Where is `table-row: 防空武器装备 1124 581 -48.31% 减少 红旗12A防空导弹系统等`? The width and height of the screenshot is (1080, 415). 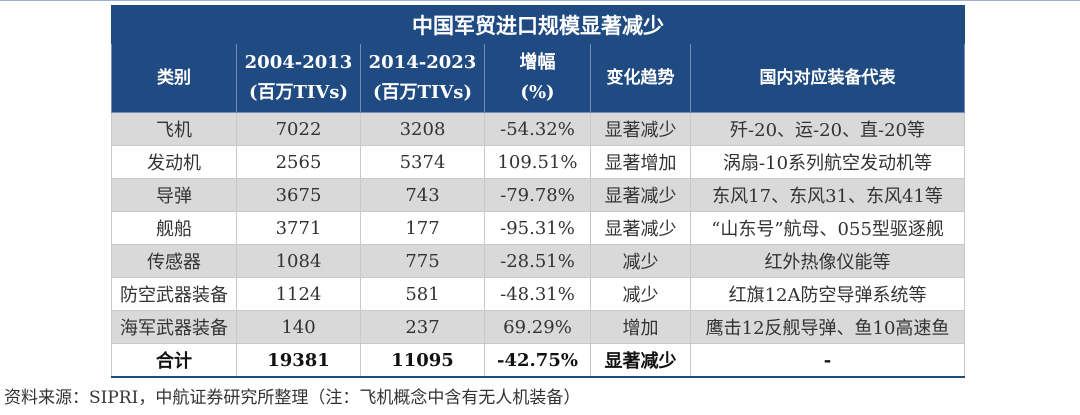
table-row: 防空武器装备 1124 581 -48.31% 减少 红旗12A防空导弹系统等 is located at coordinates (538, 294).